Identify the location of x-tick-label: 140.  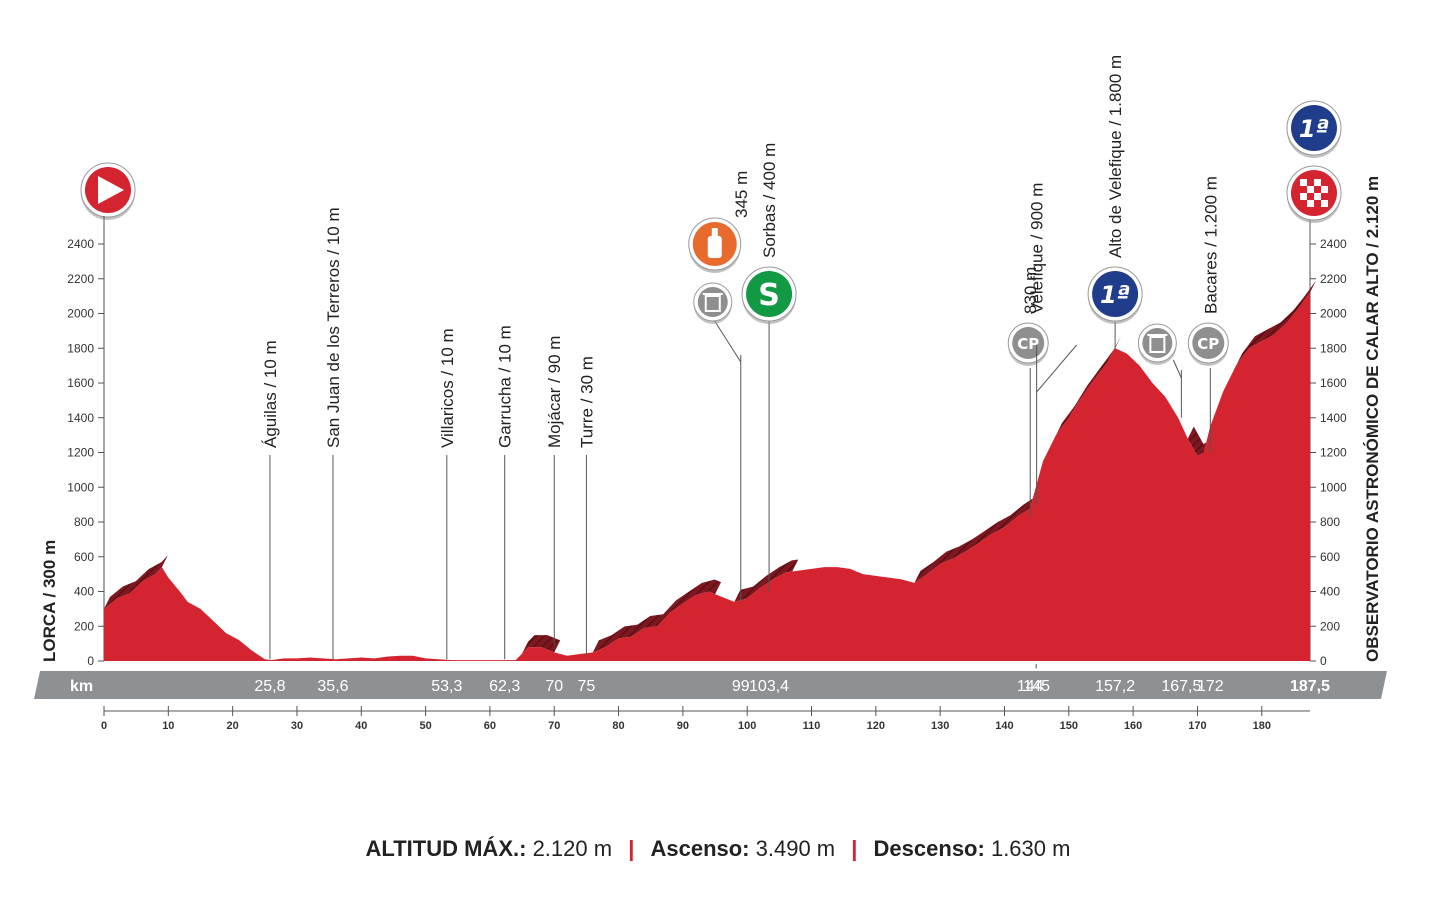
(1004, 726).